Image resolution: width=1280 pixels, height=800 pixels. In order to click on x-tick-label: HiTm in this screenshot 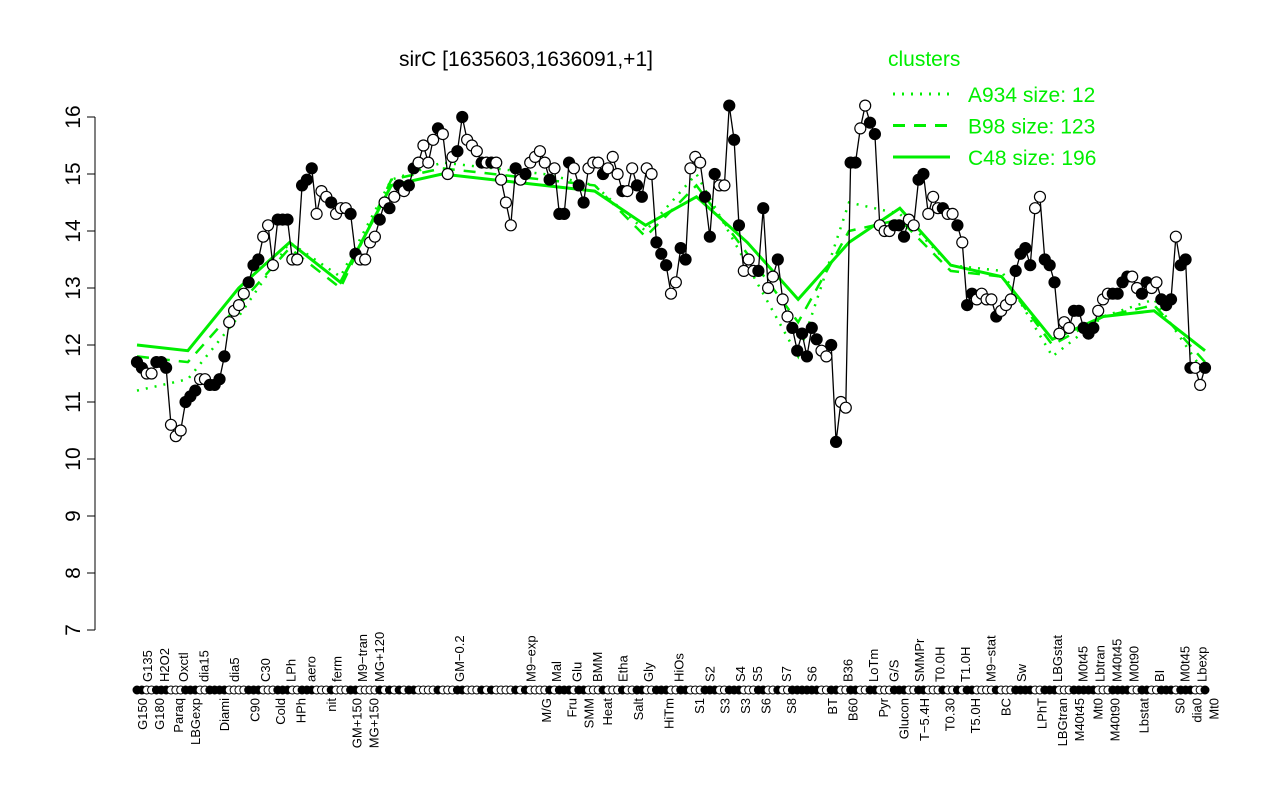, I will do `click(668, 713)`.